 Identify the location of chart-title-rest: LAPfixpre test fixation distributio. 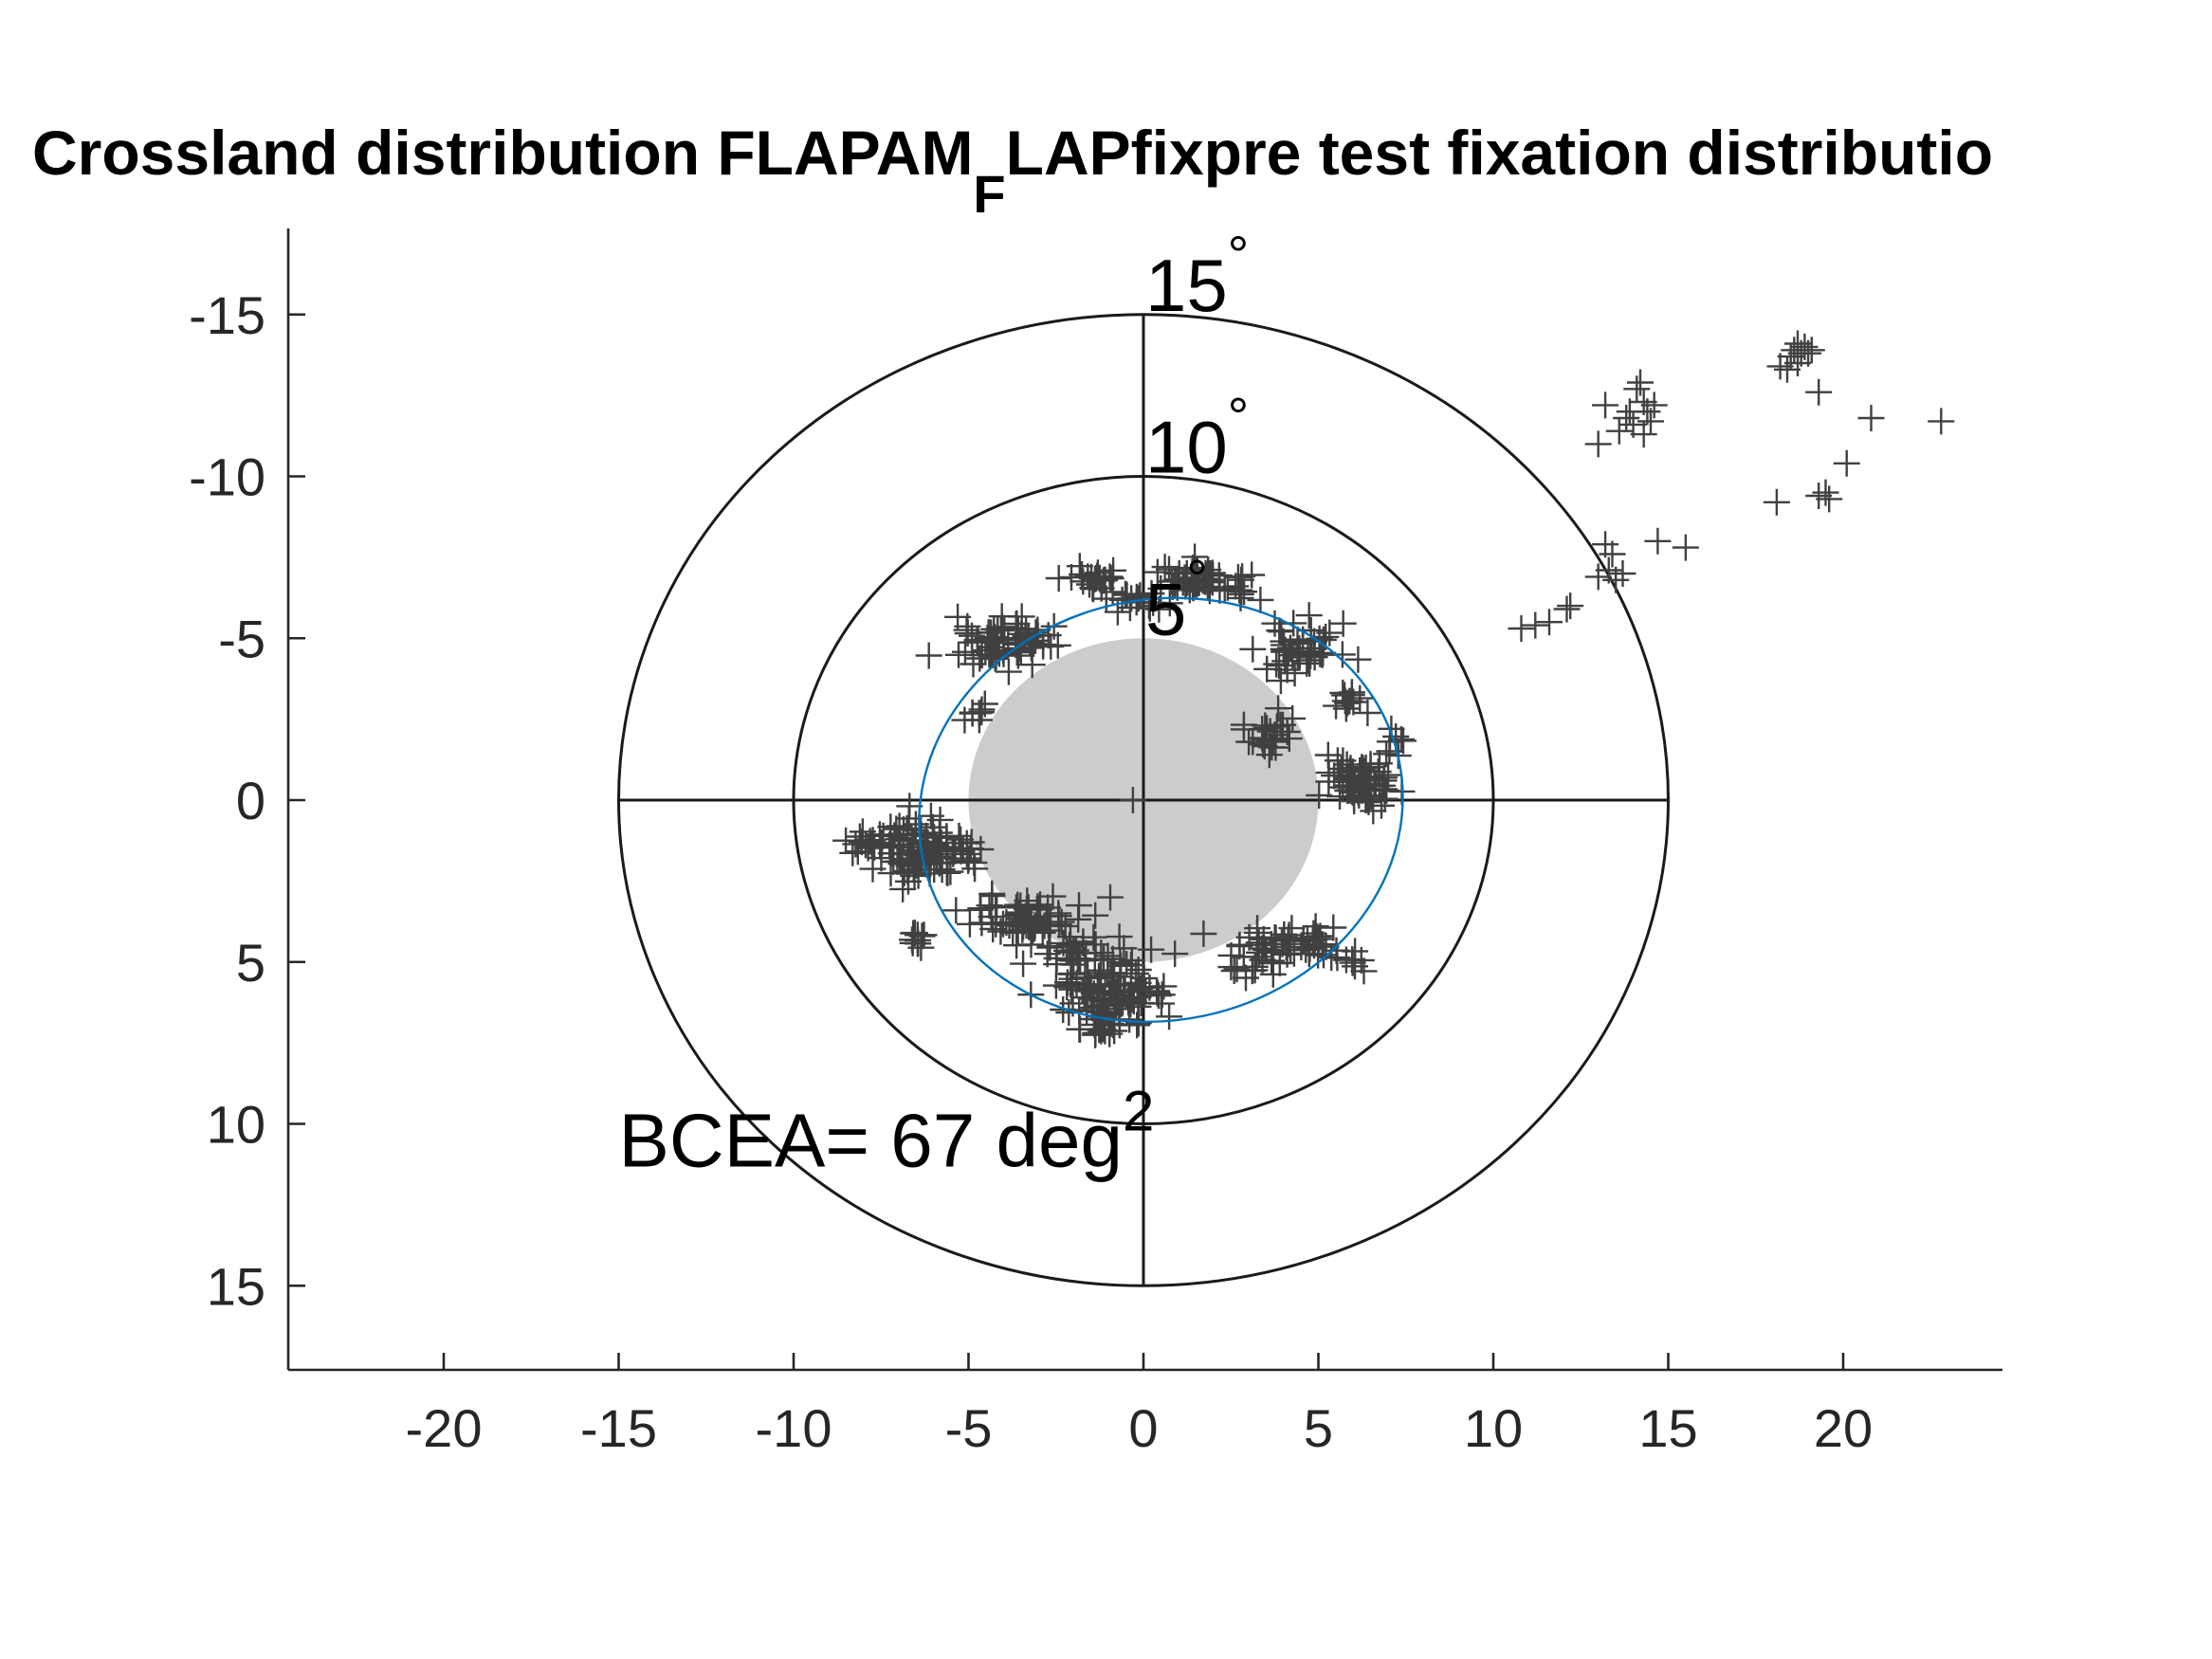
(1499, 153).